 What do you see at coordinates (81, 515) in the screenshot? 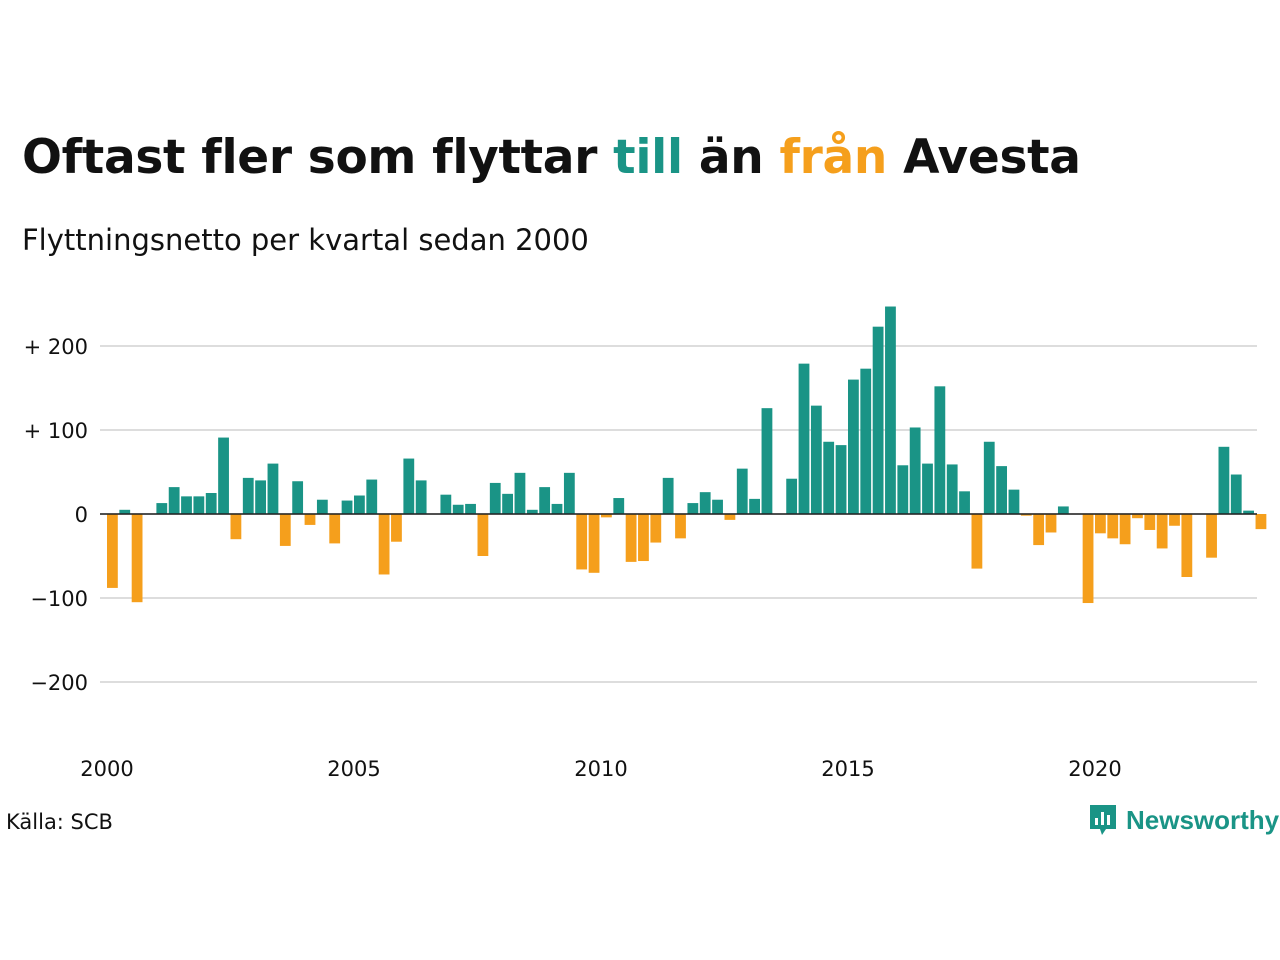
I see `y-tick-label: 0` at bounding box center [81, 515].